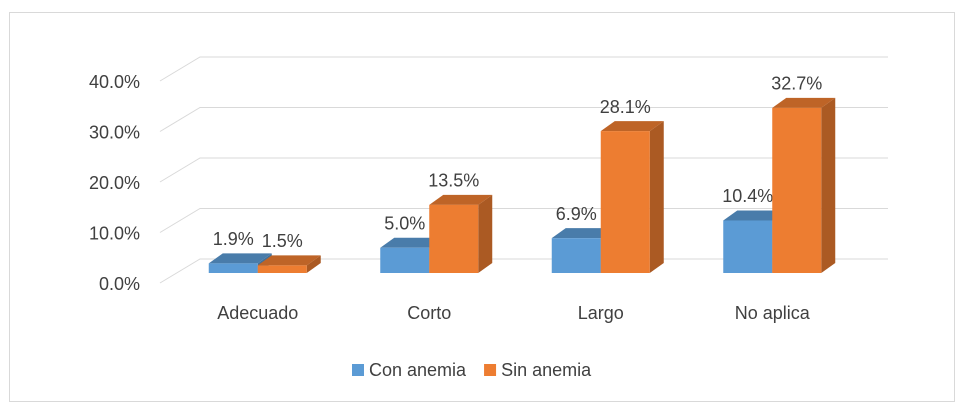 This screenshot has width=956, height=403. What do you see at coordinates (453, 181) in the screenshot?
I see `data-label: 13.5%` at bounding box center [453, 181].